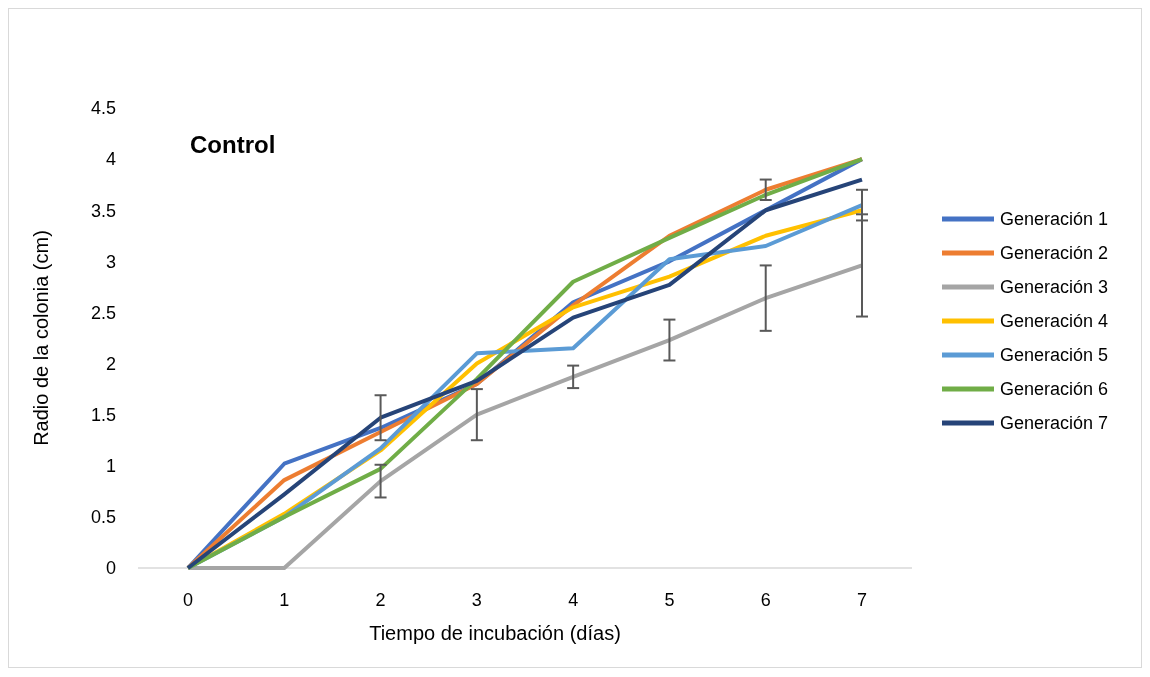 The image size is (1150, 677). Describe the element at coordinates (862, 600) in the screenshot. I see `x-tick-label: 7` at that location.